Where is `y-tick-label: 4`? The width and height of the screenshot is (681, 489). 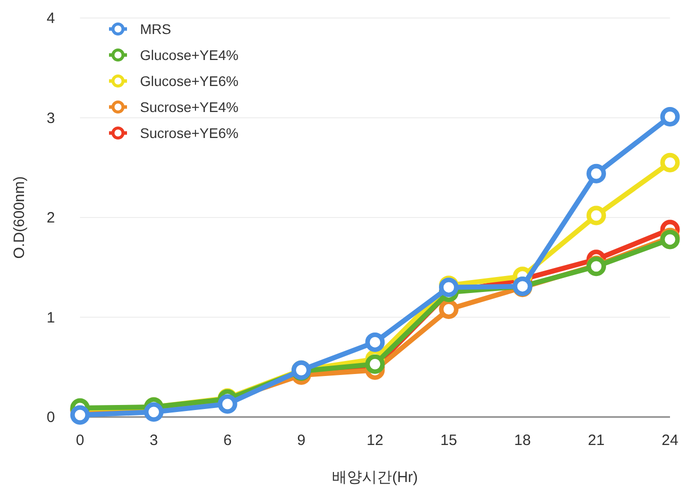
y-tick-label: 4 is located at coordinates (50, 18).